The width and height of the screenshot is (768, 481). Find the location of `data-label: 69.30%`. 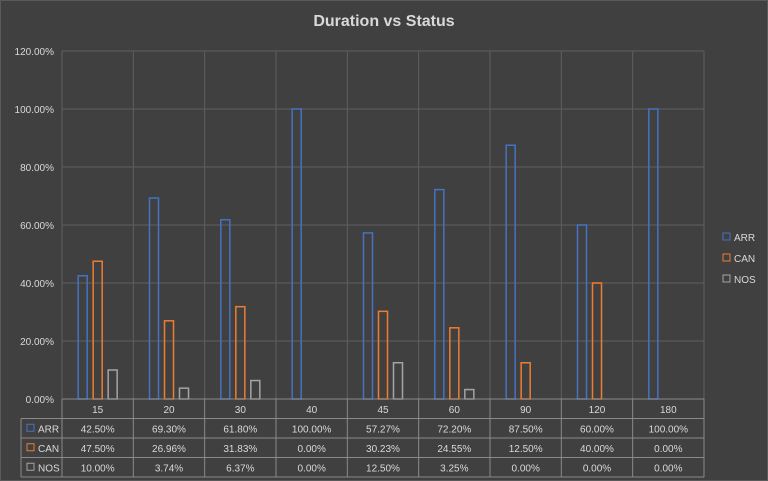

data-label: 69.30% is located at coordinates (169, 429).